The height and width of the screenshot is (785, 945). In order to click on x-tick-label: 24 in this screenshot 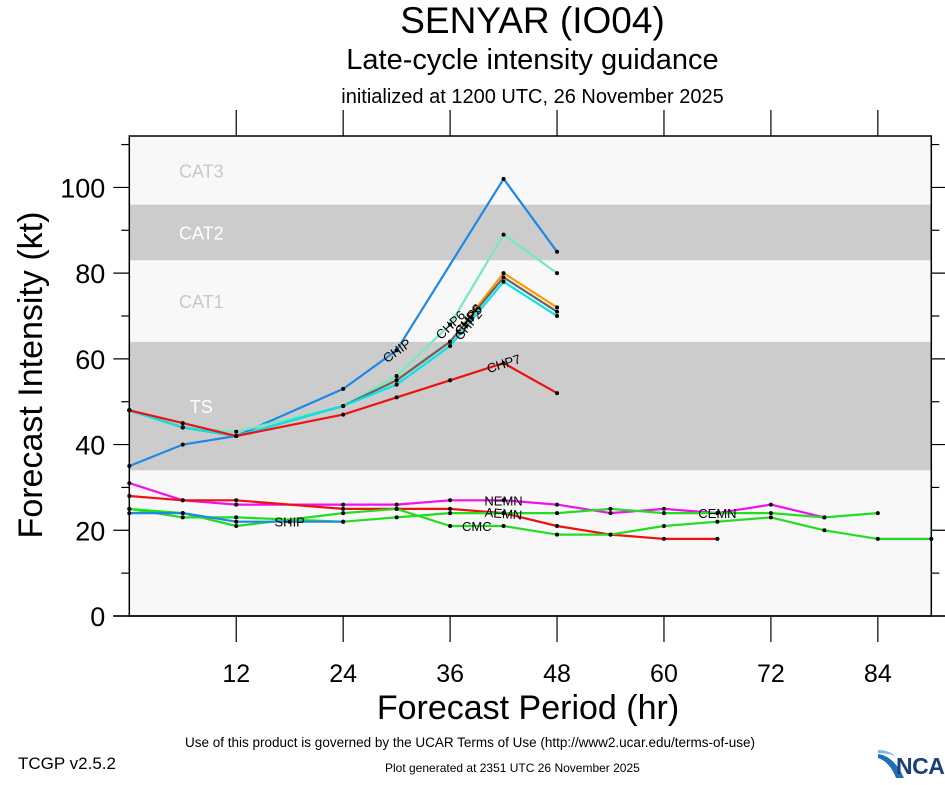, I will do `click(343, 674)`.